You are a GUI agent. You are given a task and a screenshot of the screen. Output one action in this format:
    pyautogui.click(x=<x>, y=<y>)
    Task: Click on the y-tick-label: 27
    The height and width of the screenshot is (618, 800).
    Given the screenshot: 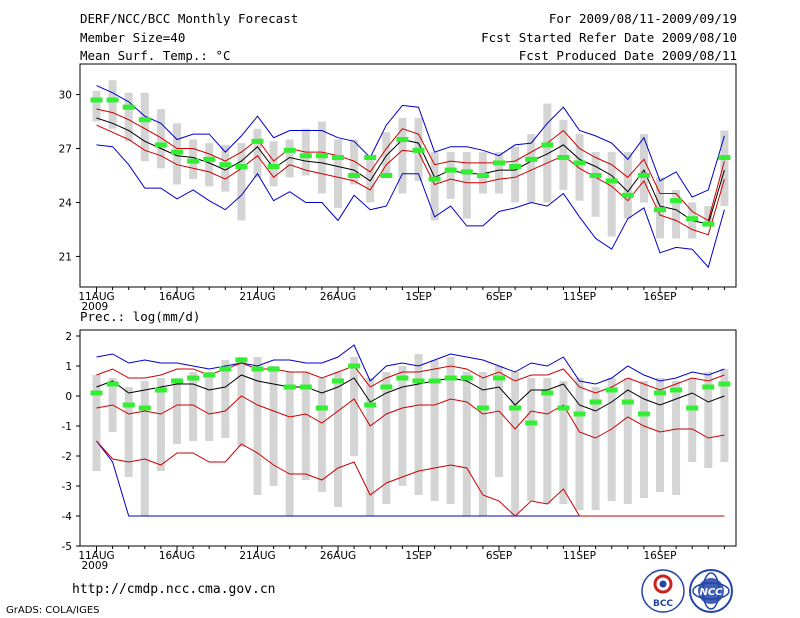 What is the action you would take?
    pyautogui.click(x=65, y=150)
    